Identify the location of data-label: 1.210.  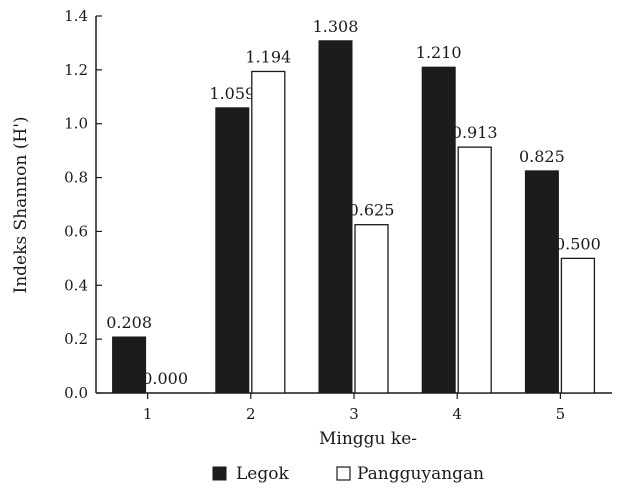
(439, 52).